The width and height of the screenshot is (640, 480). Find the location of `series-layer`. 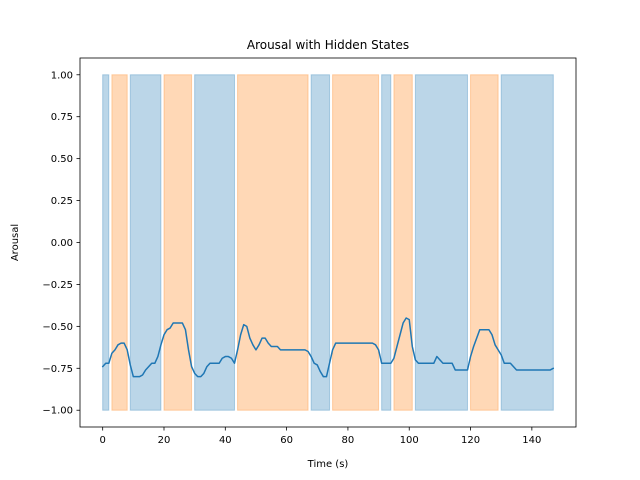

series-layer is located at coordinates (328, 347).